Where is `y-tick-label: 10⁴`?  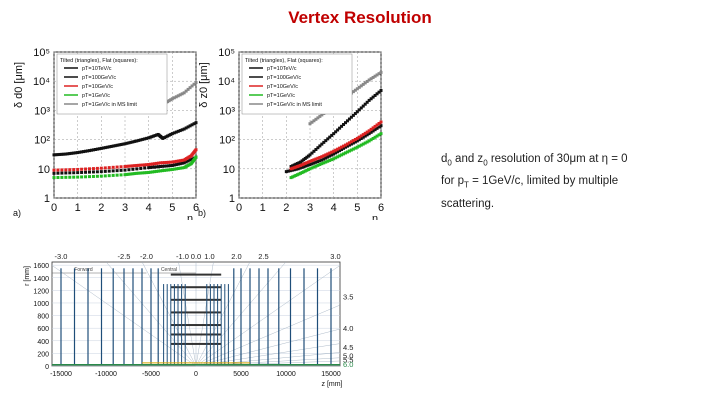 y-tick-label: 10⁴ is located at coordinates (41, 82).